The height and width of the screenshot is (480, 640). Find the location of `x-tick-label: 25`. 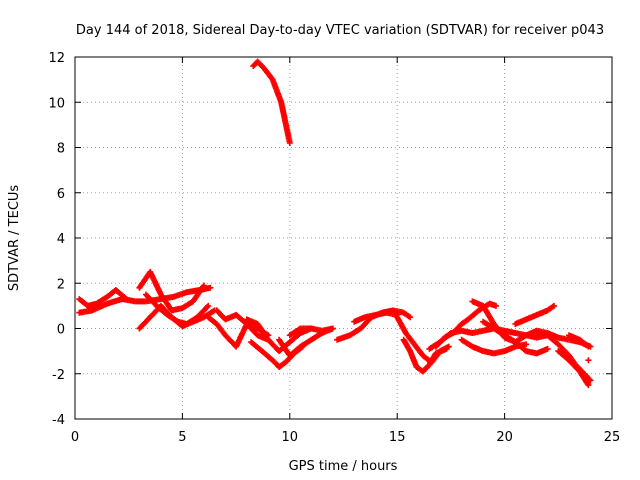

x-tick-label: 25 is located at coordinates (612, 437).